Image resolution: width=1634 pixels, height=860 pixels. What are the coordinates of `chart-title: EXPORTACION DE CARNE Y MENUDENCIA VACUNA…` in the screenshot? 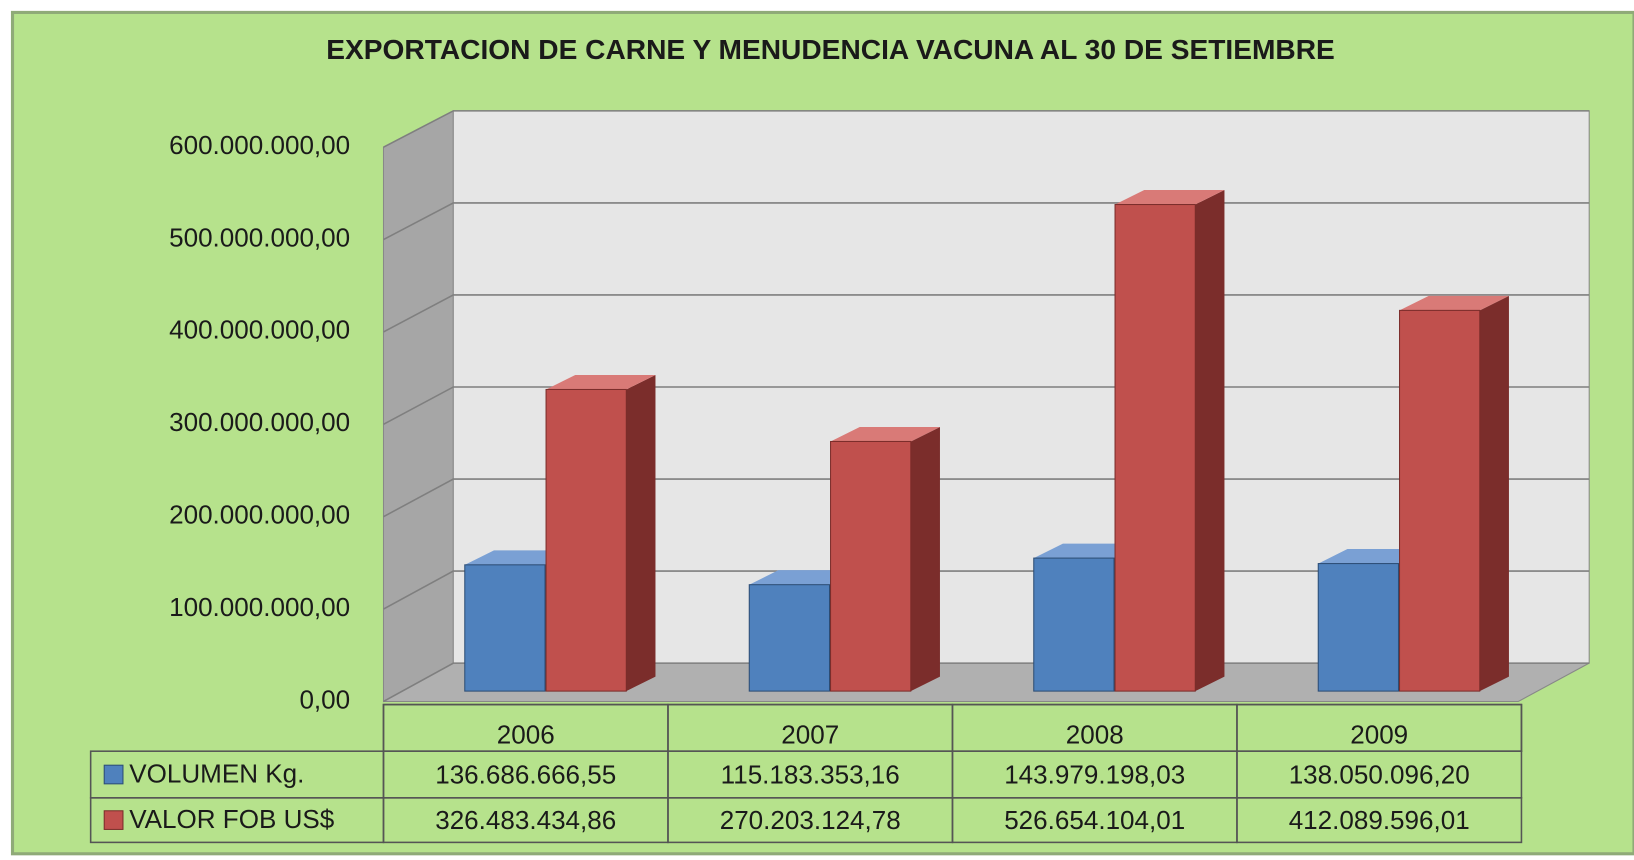 It's located at (830, 49).